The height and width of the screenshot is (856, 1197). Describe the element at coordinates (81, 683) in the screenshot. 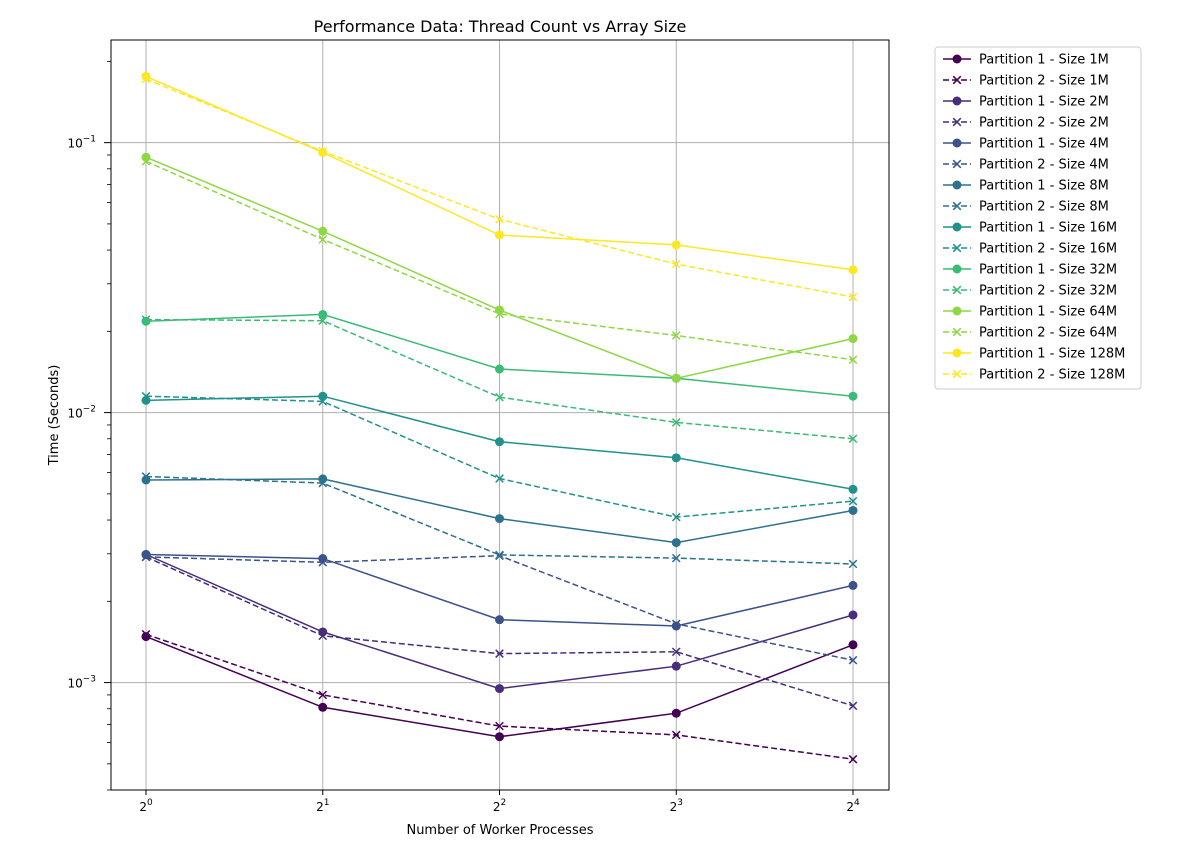

I see `y-tick-label: 10⁻³` at that location.